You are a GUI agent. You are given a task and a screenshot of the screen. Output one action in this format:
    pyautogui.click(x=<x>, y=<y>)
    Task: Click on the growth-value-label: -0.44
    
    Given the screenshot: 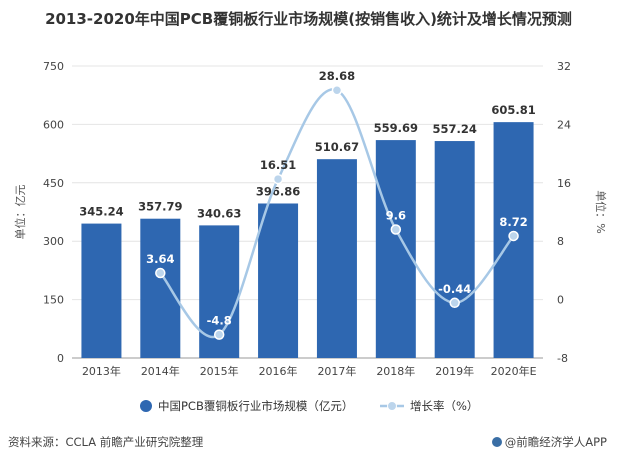 What is the action you would take?
    pyautogui.click(x=454, y=289)
    